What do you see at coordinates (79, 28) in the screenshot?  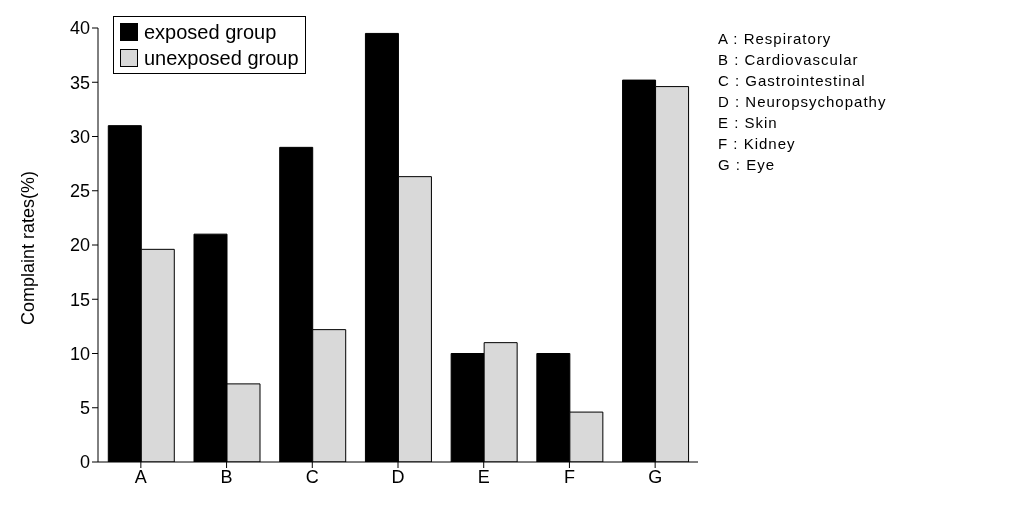 I see `y-tick-label: 40` at bounding box center [79, 28].